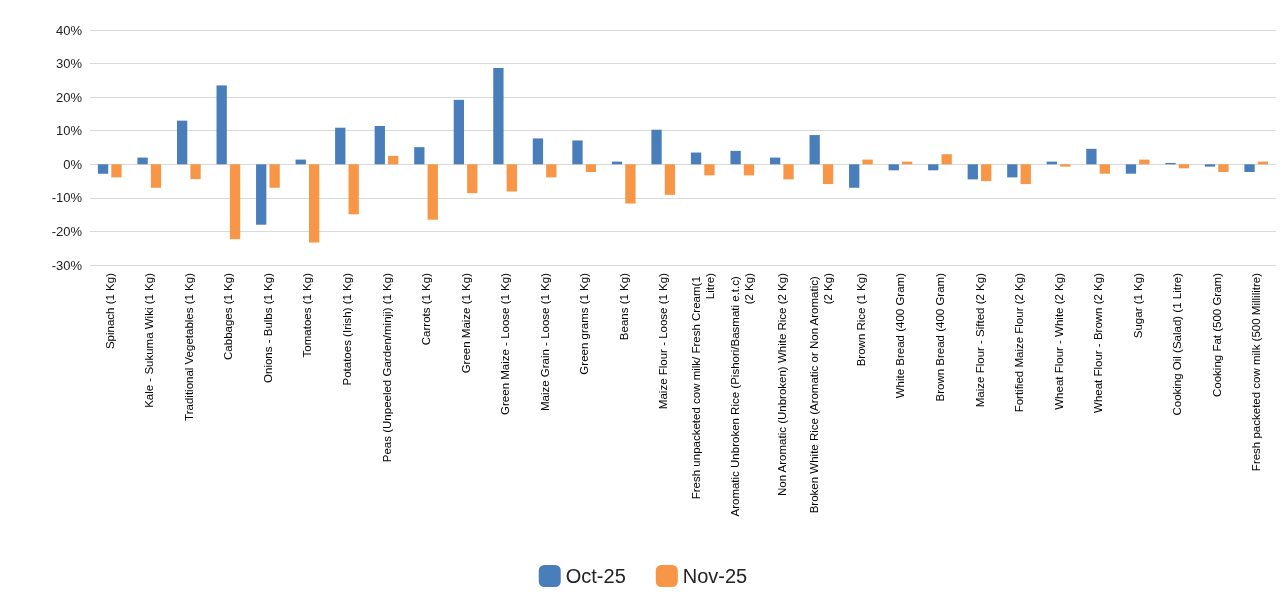 This screenshot has height=604, width=1286. What do you see at coordinates (109, 311) in the screenshot?
I see `x-tick-label: Spinach (1 Kg)` at bounding box center [109, 311].